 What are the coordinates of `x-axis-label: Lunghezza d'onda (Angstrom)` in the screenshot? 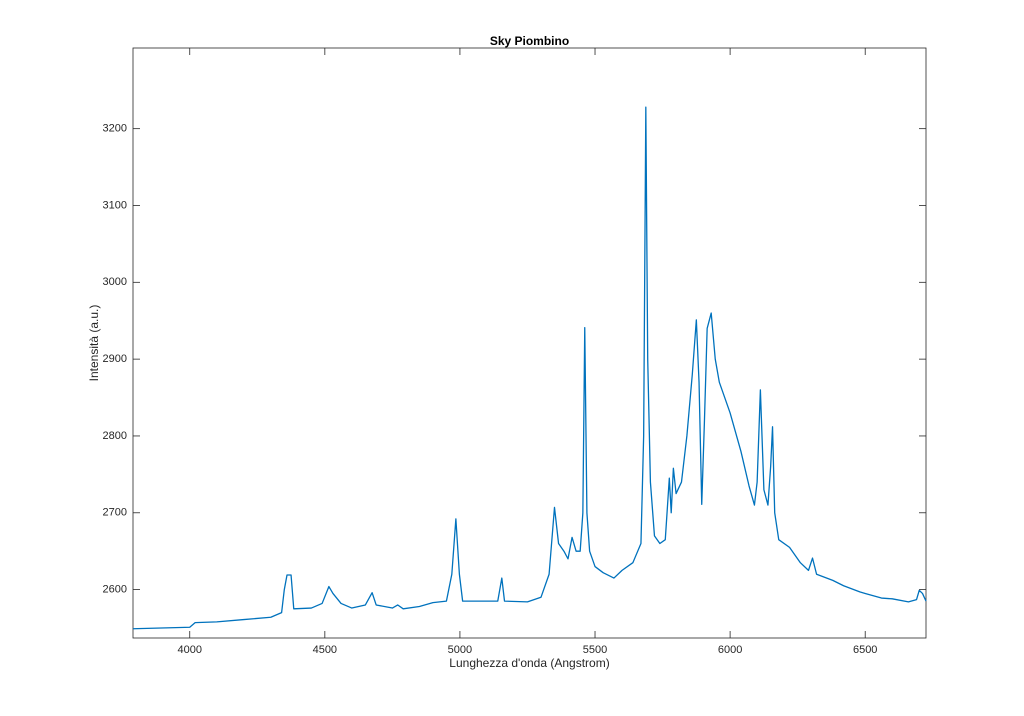 It's located at (529, 663).